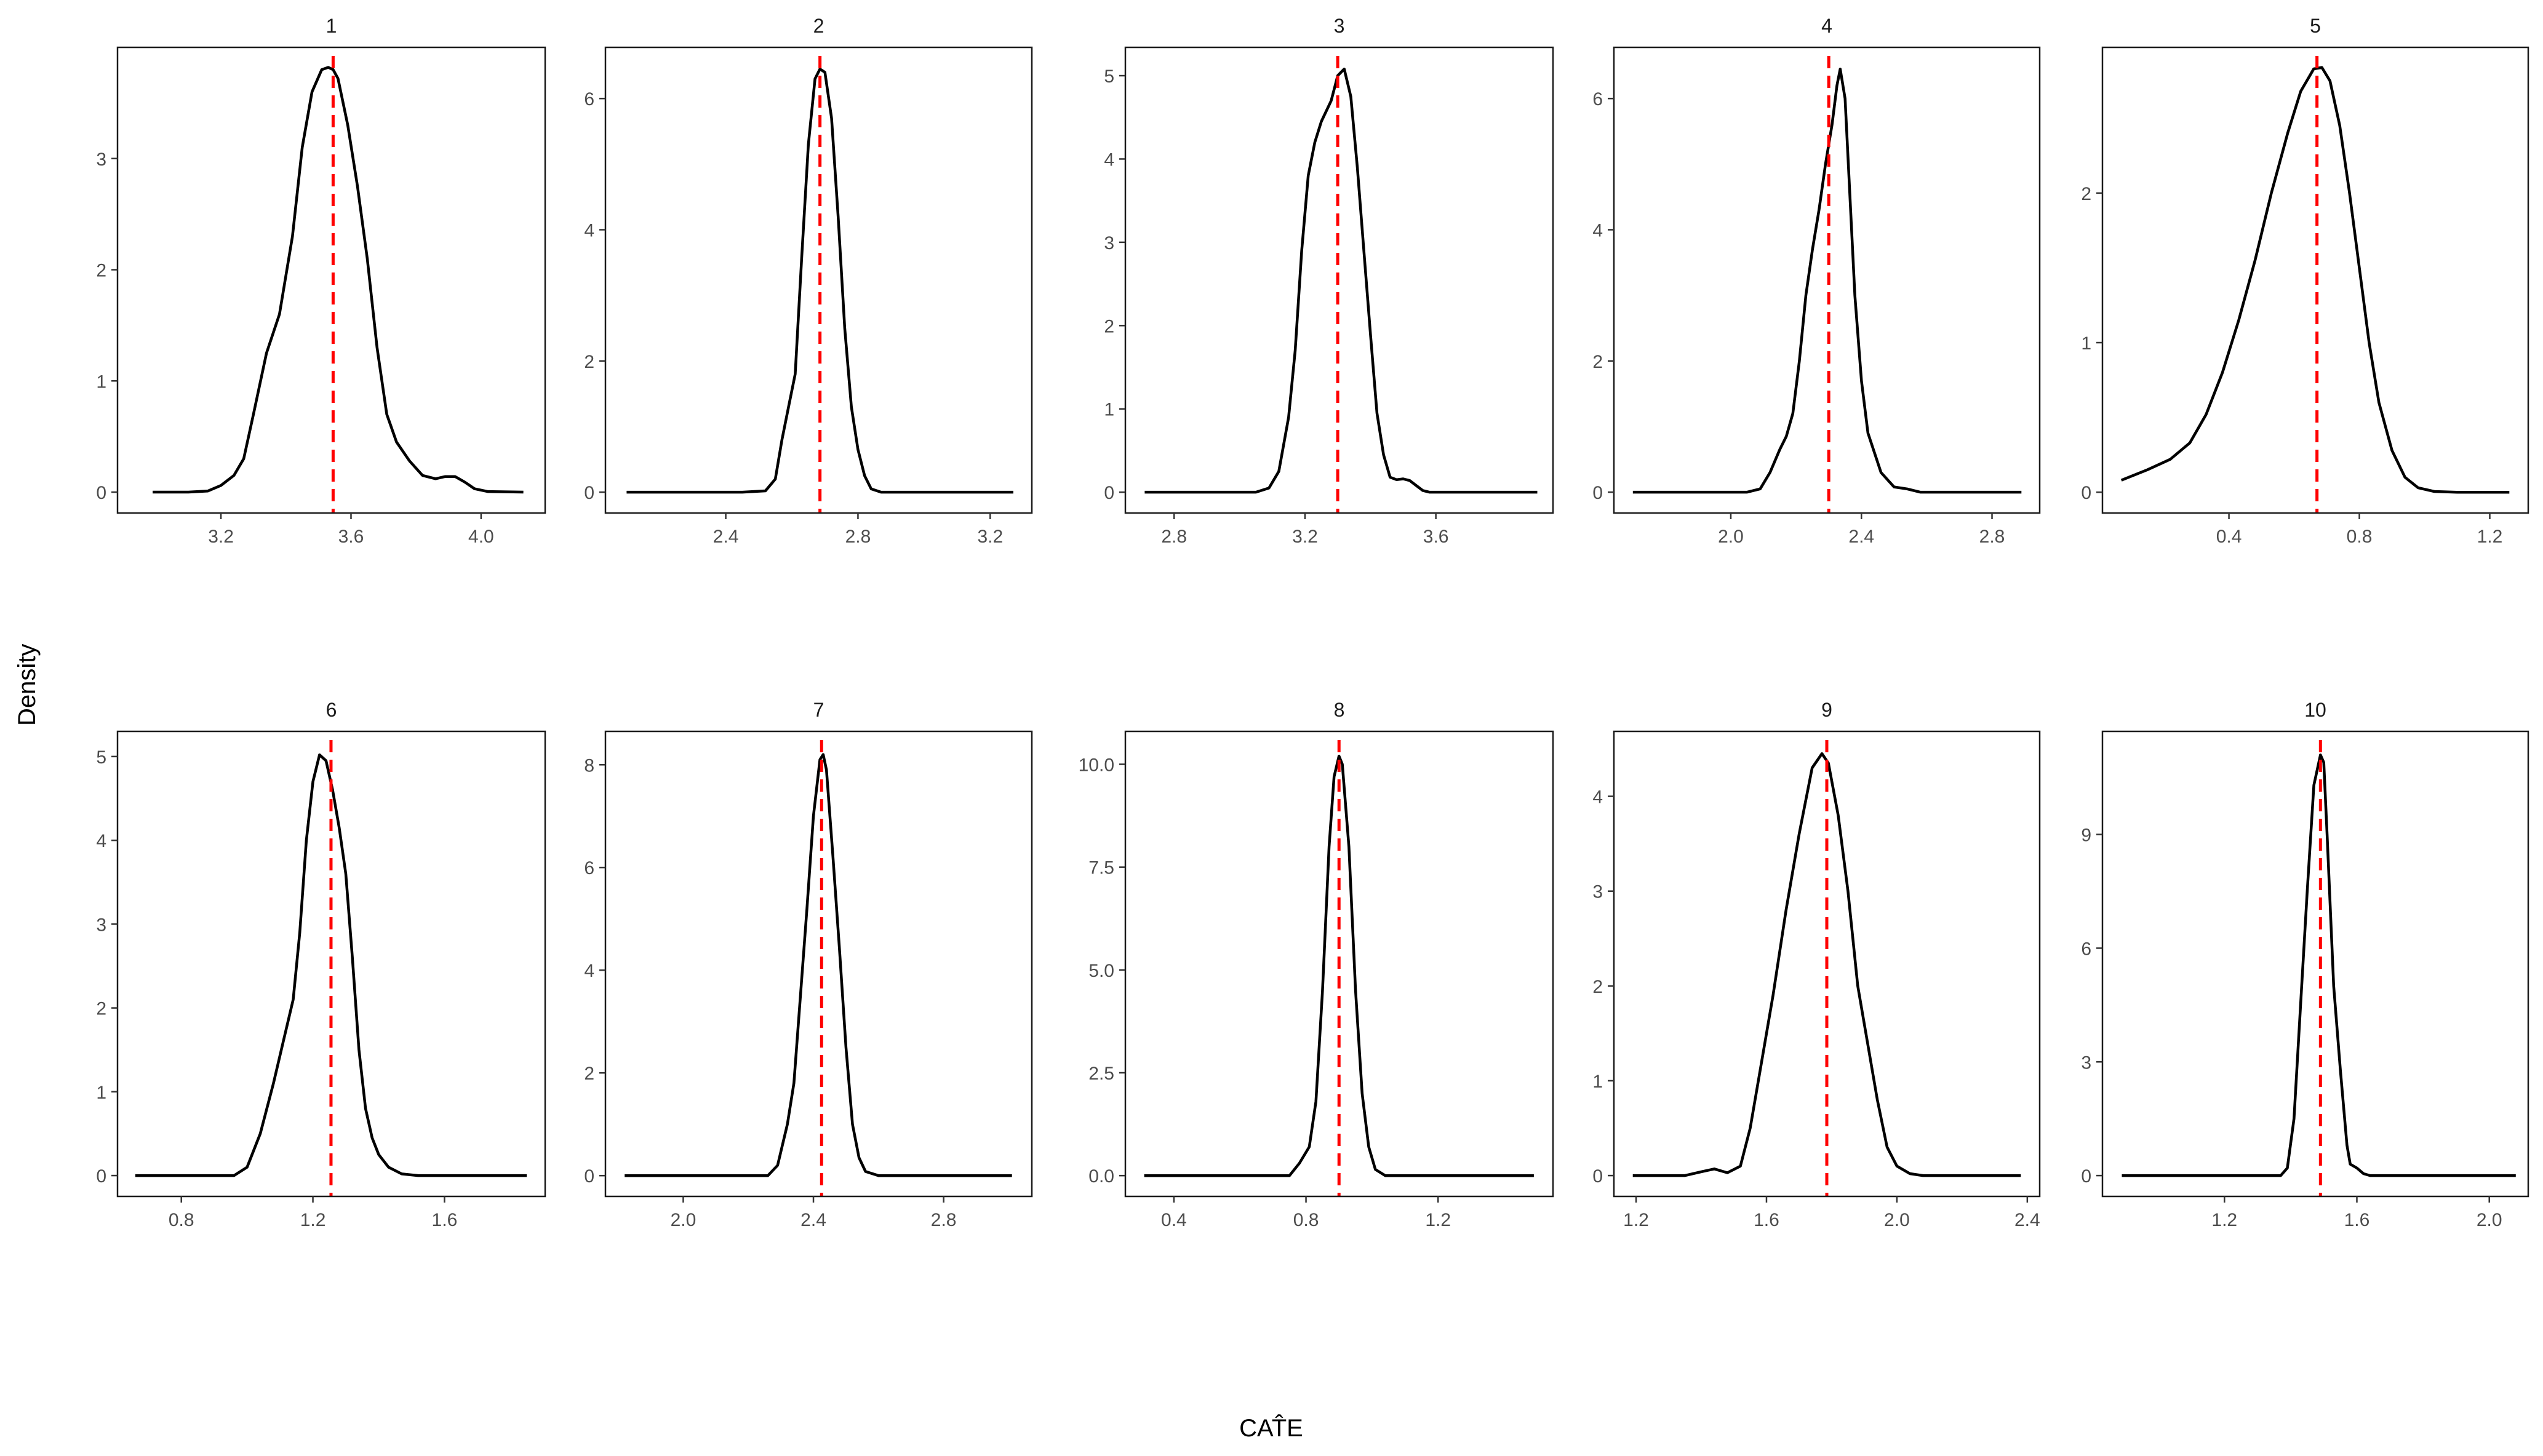 The width and height of the screenshot is (2543, 1456). Describe the element at coordinates (331, 710) in the screenshot. I see `facet-strip-label: 6` at that location.